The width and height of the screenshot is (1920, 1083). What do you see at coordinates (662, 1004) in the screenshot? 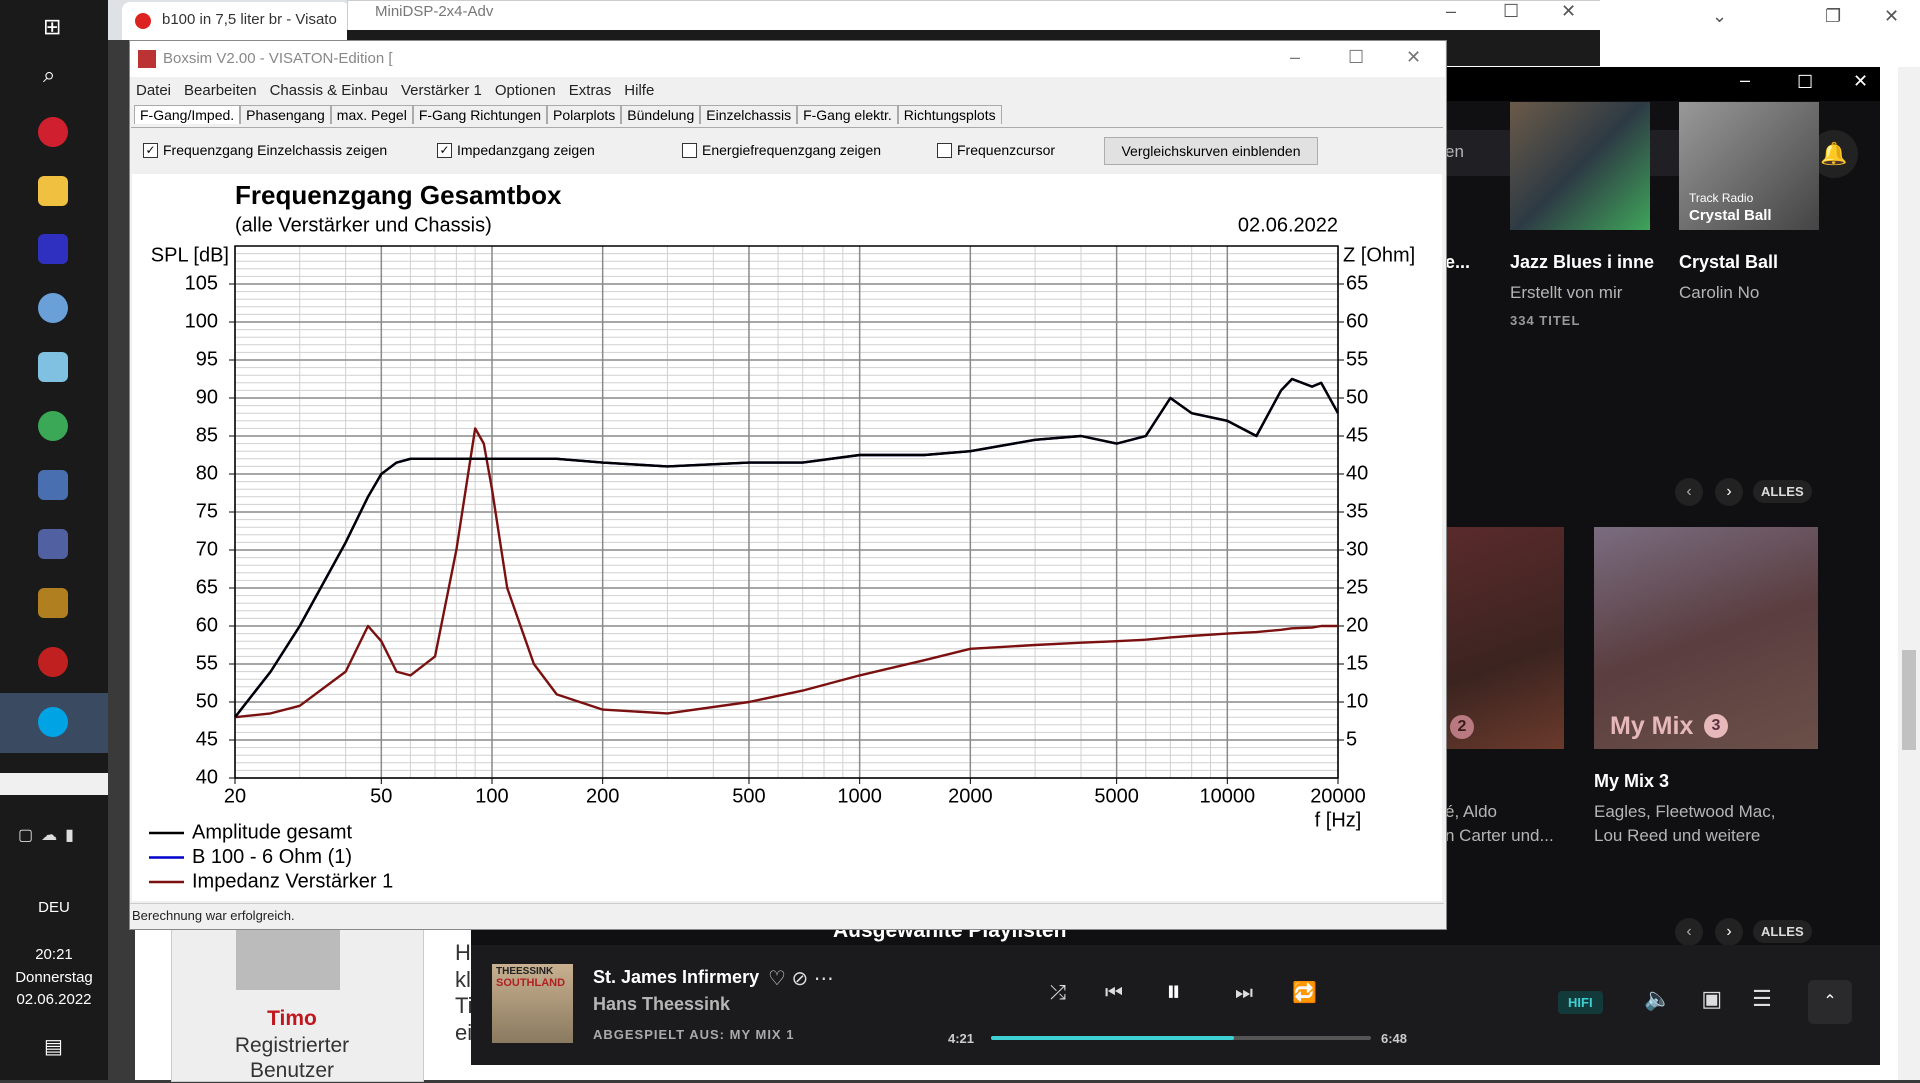
I see `artist: Hans Theessink` at bounding box center [662, 1004].